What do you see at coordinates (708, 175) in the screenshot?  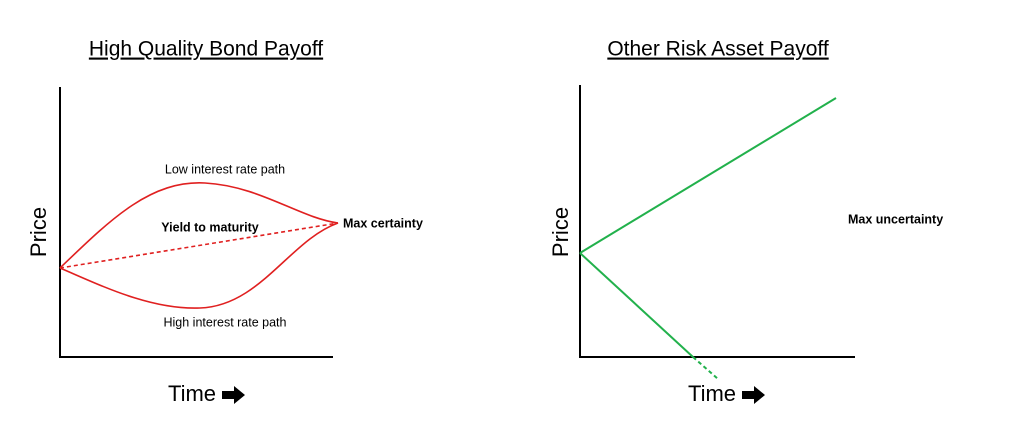 I see `up-path` at bounding box center [708, 175].